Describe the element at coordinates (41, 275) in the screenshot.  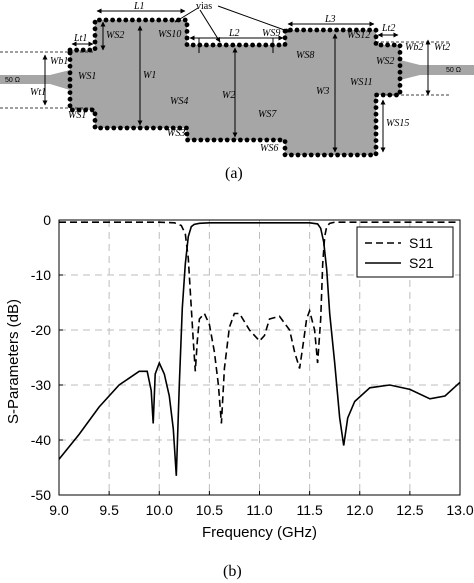
I see `y-tick-label: -10` at that location.